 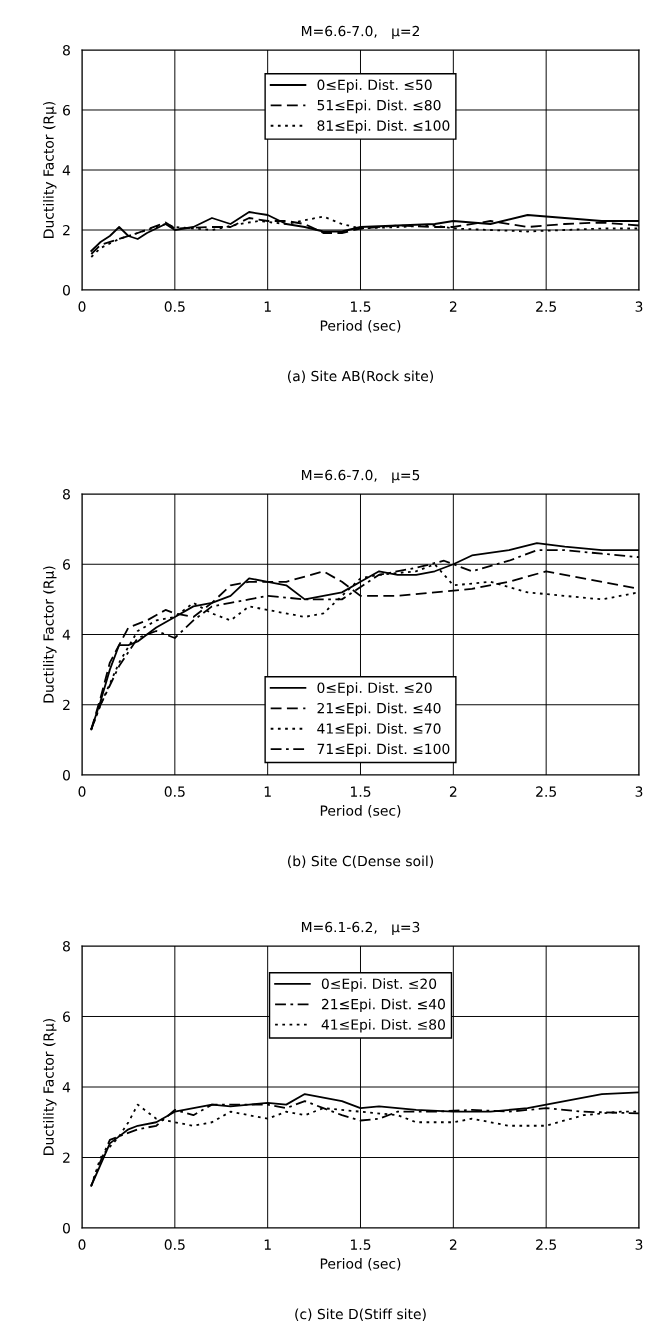 I want to click on text: (c) Site D(Stiff site), so click(x=360, y=1314).